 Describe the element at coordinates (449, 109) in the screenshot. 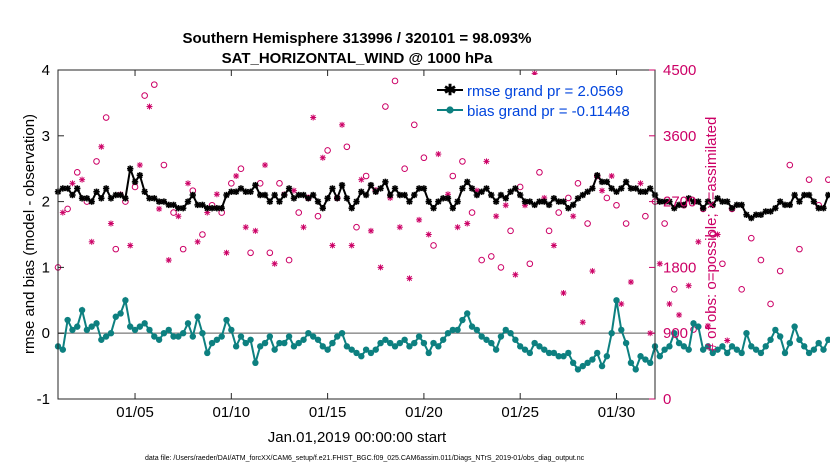

I see `legend-bias-marker` at that location.